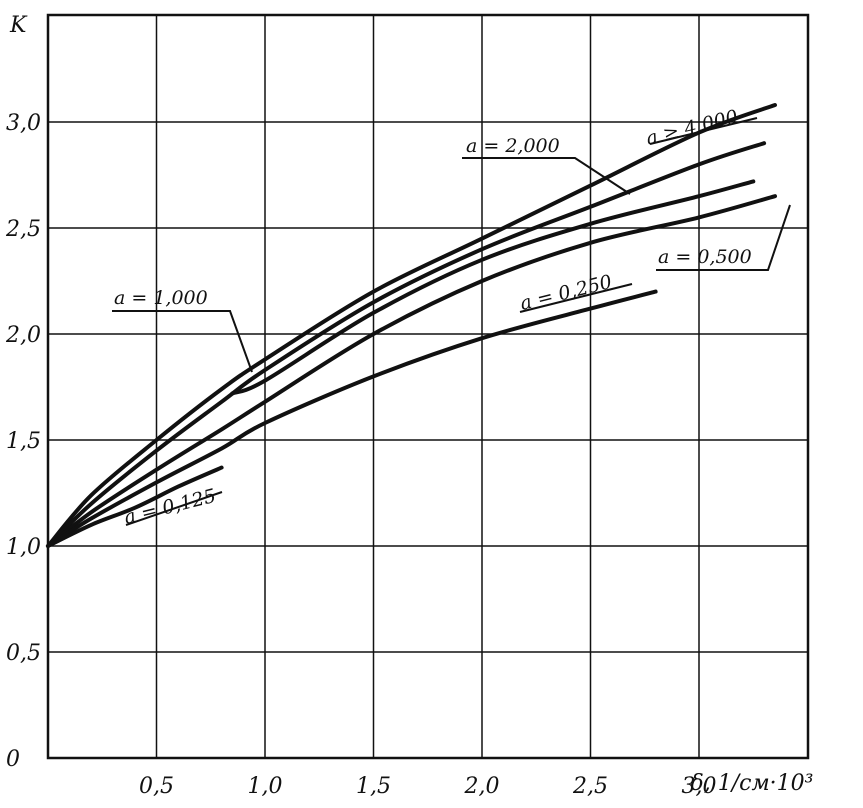 The image size is (863, 808). What do you see at coordinates (705, 257) in the screenshot?
I see `label-a-0500: a = 0,500` at bounding box center [705, 257].